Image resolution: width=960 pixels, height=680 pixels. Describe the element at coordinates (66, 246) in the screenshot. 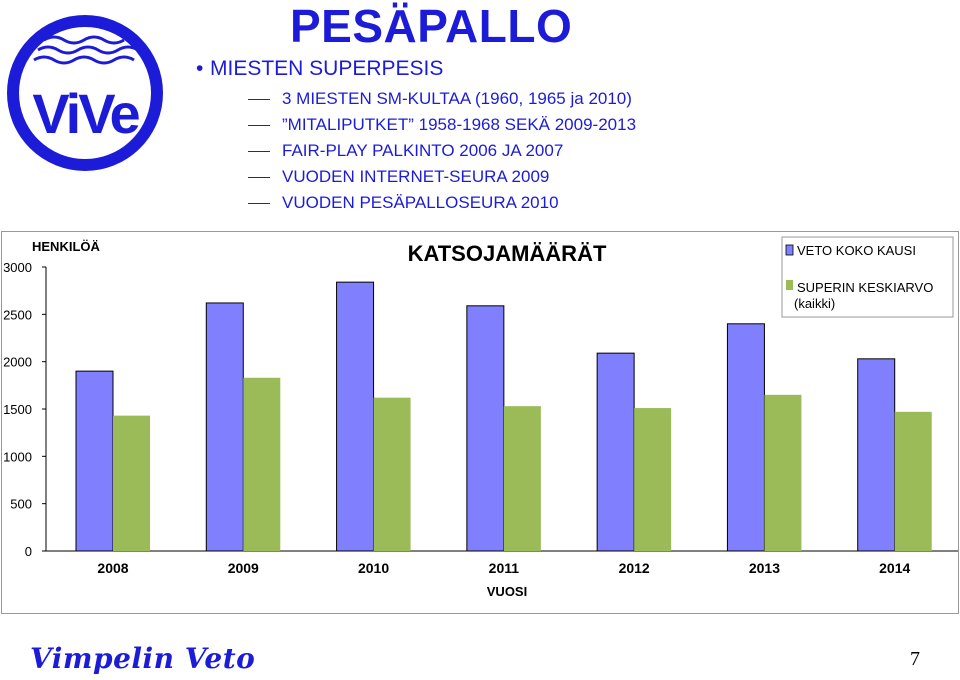

I see `y-axis-title: HENKILÖÄ` at that location.